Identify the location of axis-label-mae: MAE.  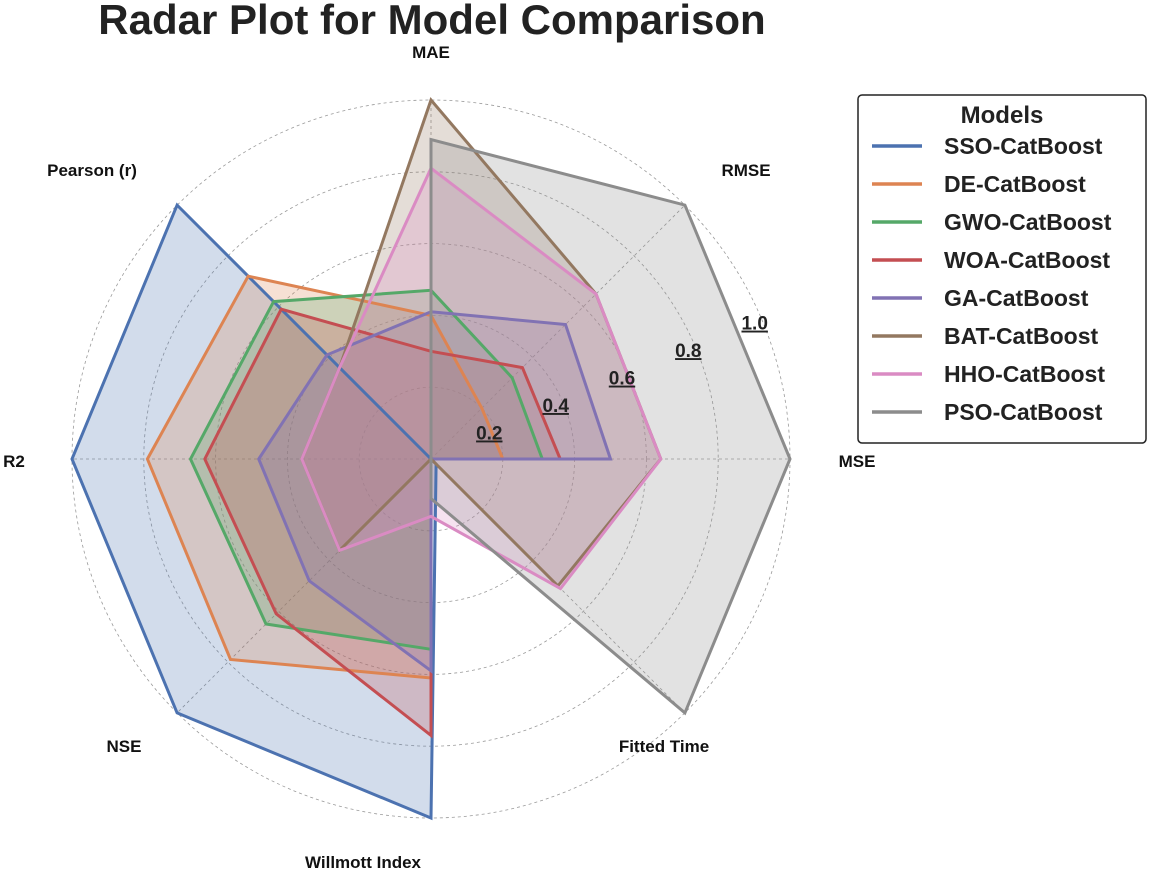
(431, 52).